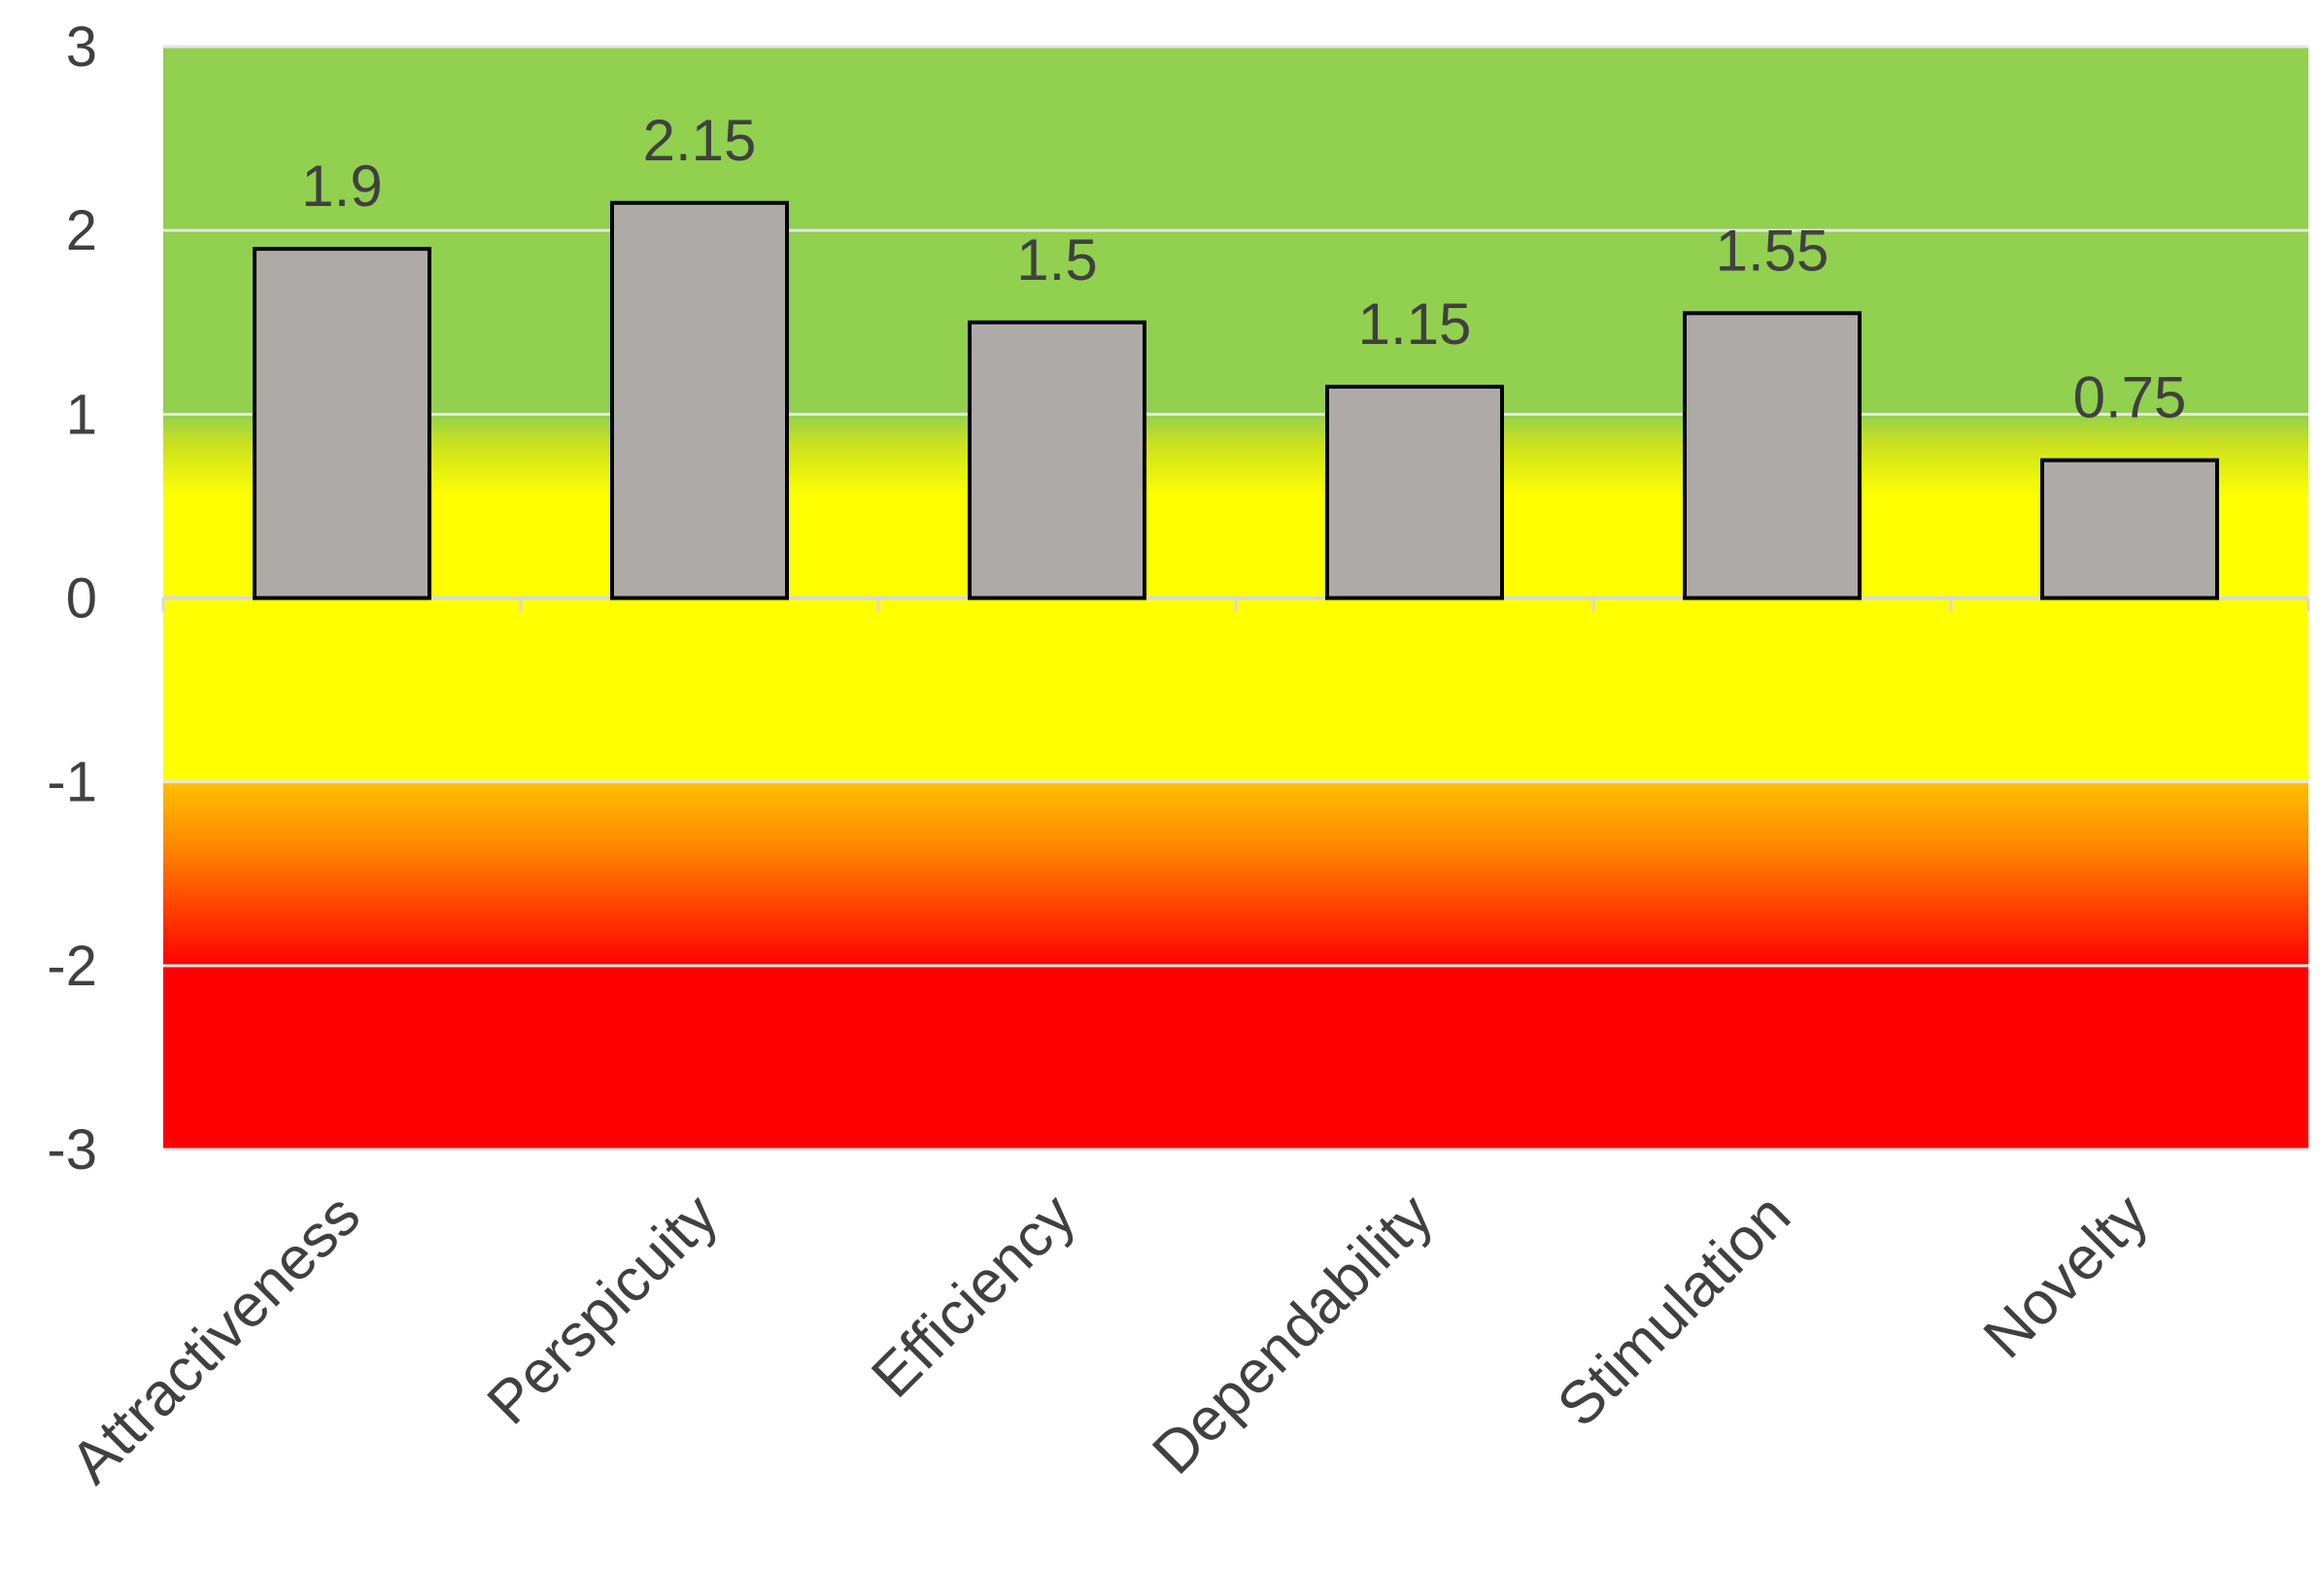 The image size is (2324, 1577). What do you see at coordinates (1415, 492) in the screenshot?
I see `bar-dependability` at bounding box center [1415, 492].